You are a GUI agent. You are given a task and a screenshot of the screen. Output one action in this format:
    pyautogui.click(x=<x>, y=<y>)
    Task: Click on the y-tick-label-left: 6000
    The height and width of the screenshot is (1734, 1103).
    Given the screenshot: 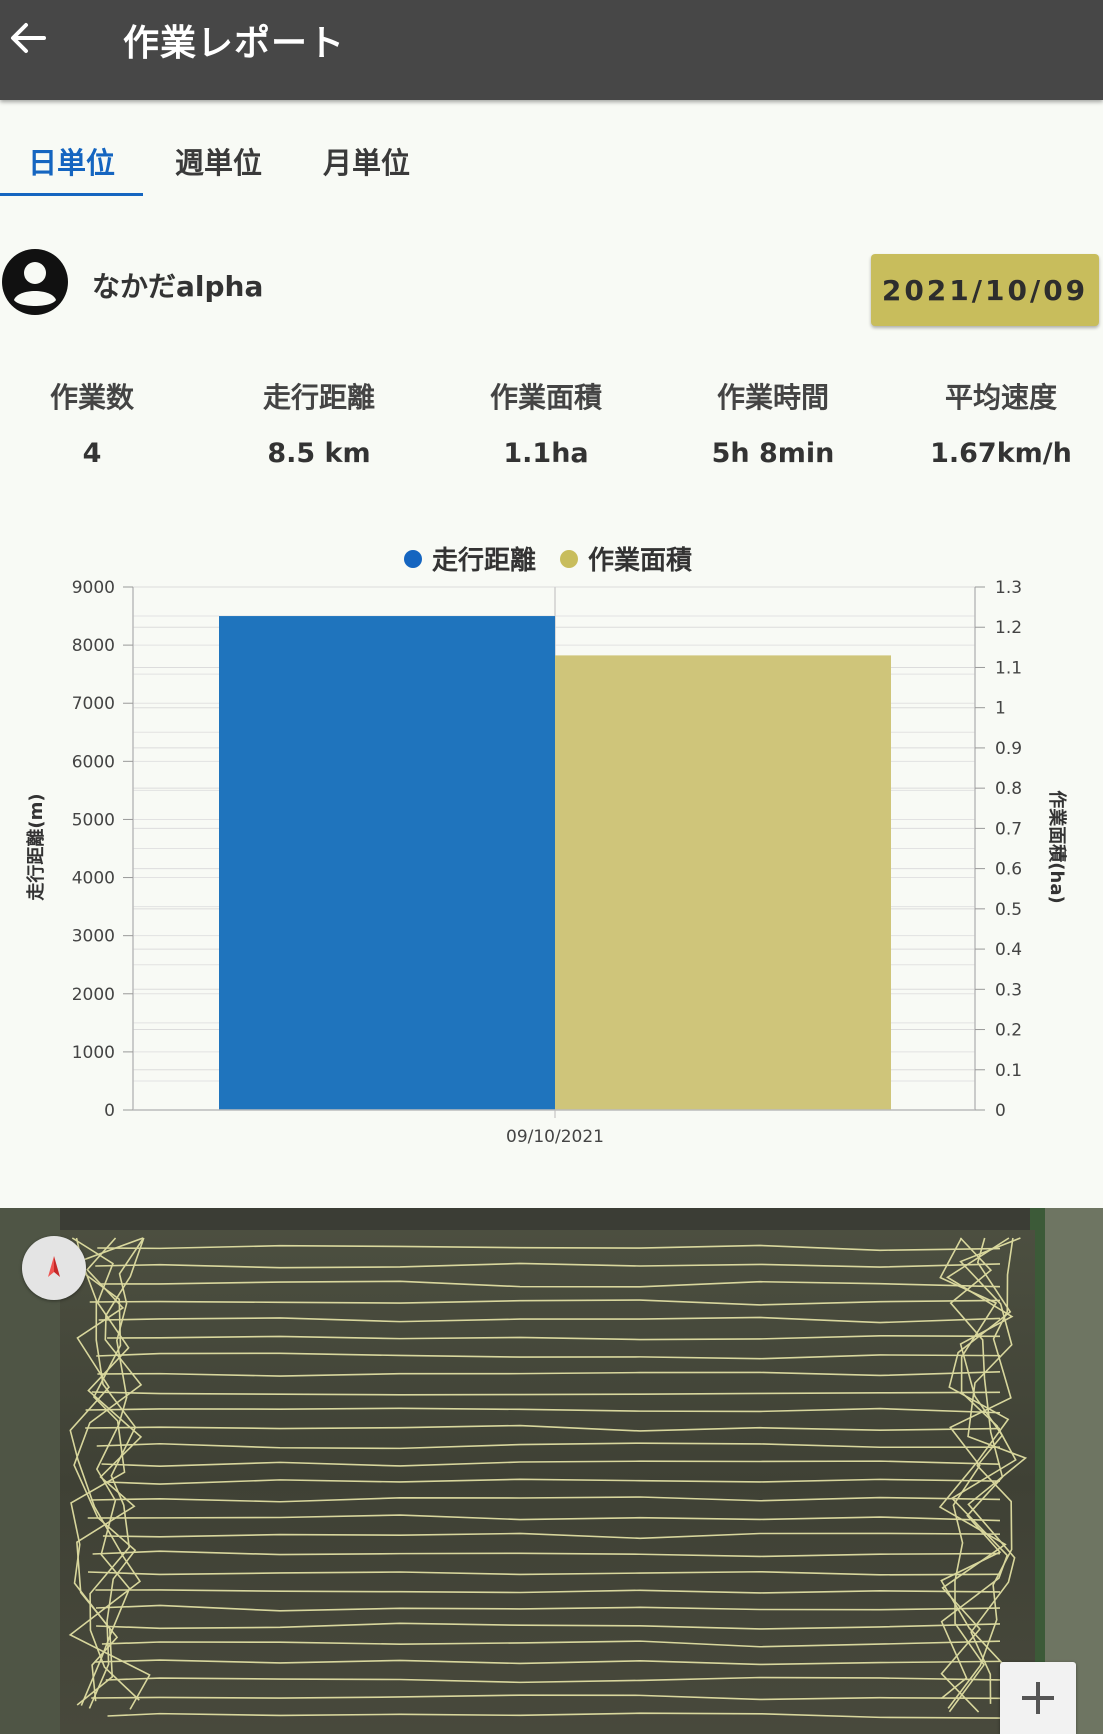 What is the action you would take?
    pyautogui.click(x=93, y=762)
    